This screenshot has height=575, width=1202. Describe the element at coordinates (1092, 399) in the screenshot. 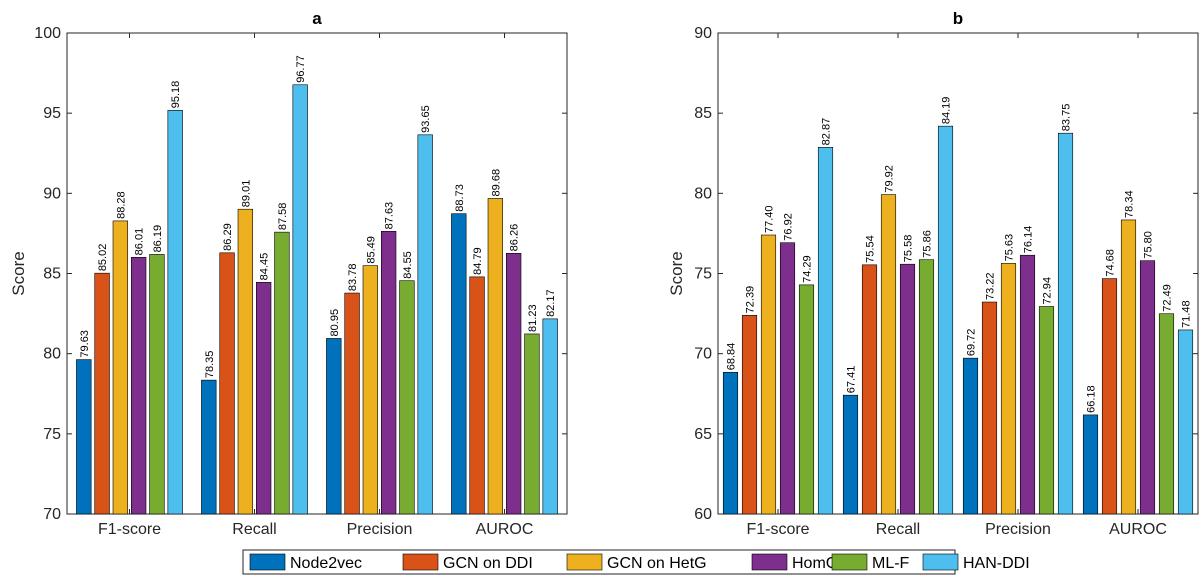

I see `bar-value-label: 66.18` at that location.